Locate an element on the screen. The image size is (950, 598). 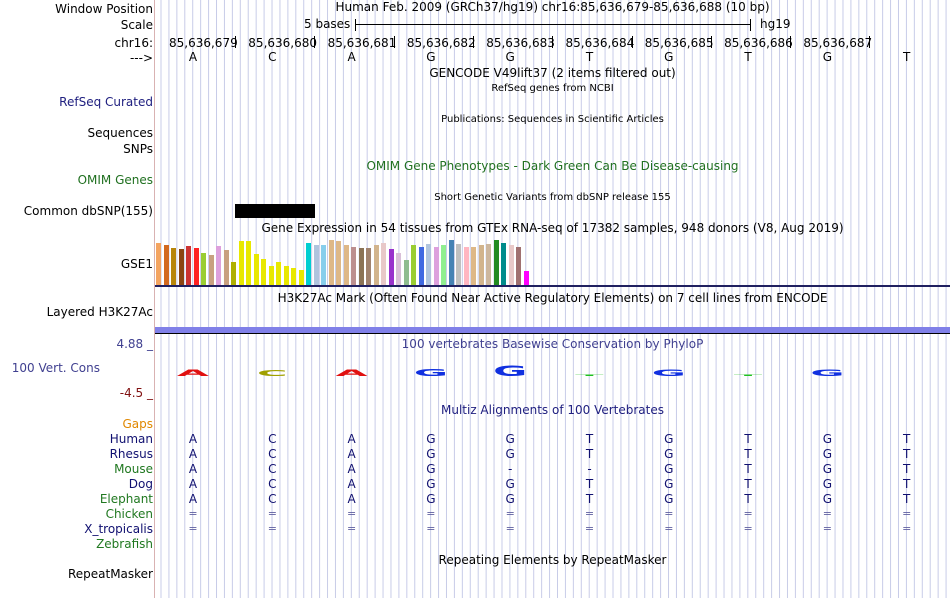
snps-label: SNPs is located at coordinates (138, 149).